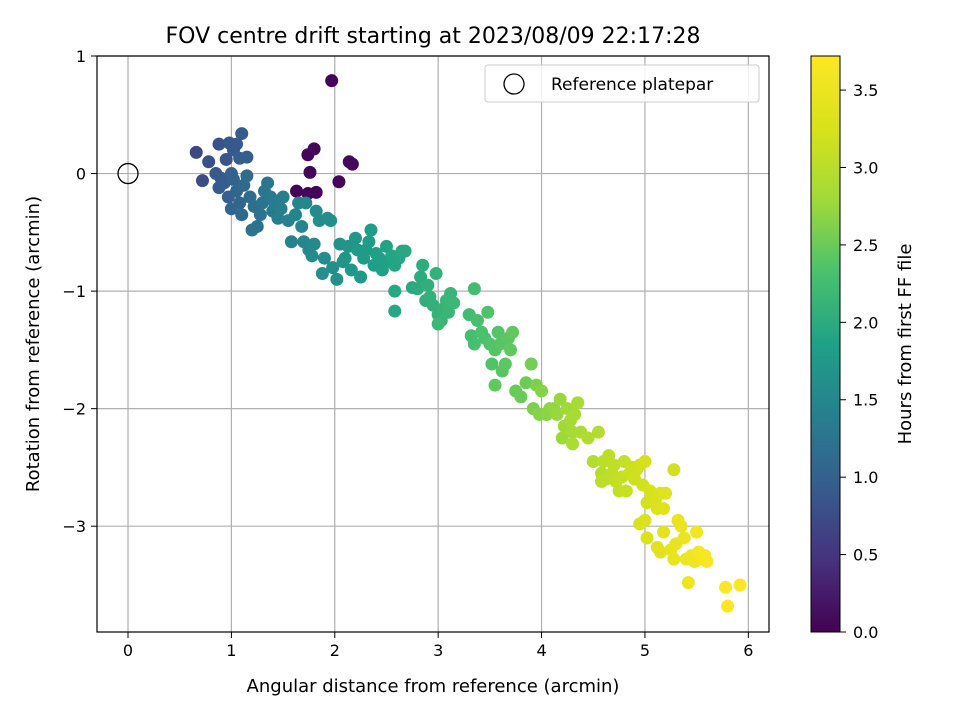  I want to click on y-tick-label: 0, so click(81, 174).